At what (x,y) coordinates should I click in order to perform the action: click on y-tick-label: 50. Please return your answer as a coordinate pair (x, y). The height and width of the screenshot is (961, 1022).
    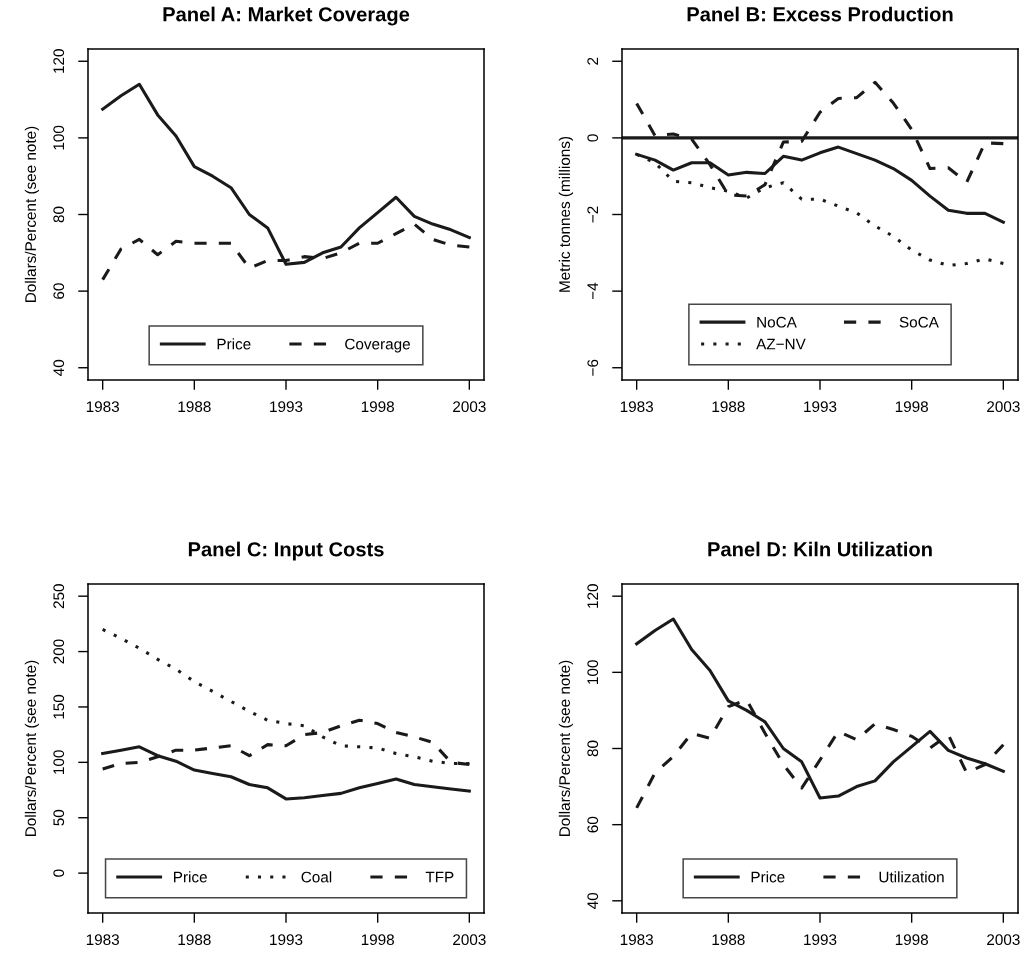
    Looking at the image, I should click on (59, 817).